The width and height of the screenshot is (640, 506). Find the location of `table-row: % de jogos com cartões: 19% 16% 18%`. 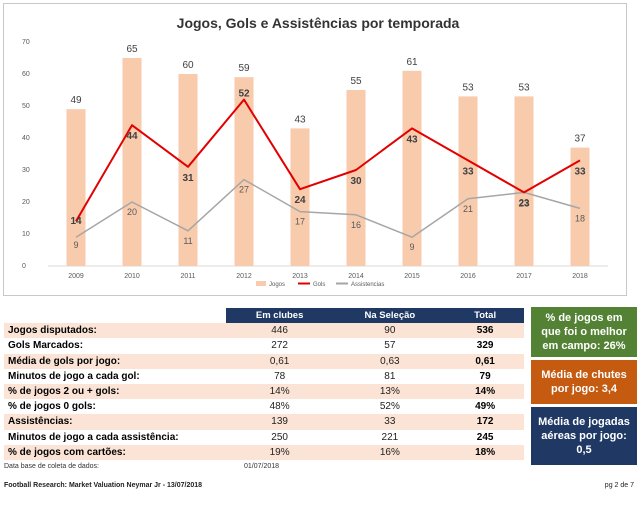

table-row: % de jogos com cartões: 19% 16% 18% is located at coordinates (264, 452).